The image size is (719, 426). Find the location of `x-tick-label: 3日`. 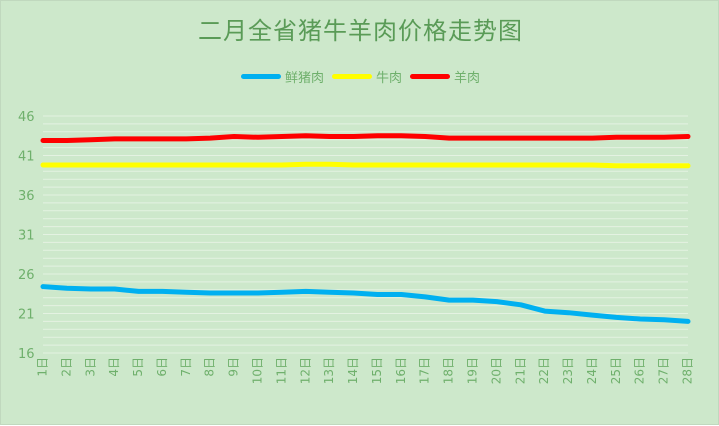

x-tick-label: 3日 is located at coordinates (90, 367).